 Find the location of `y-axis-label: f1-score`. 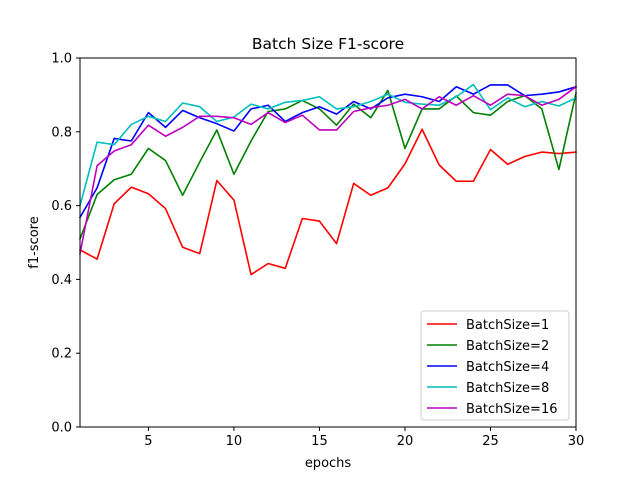

y-axis-label: f1-score is located at coordinates (34, 242).